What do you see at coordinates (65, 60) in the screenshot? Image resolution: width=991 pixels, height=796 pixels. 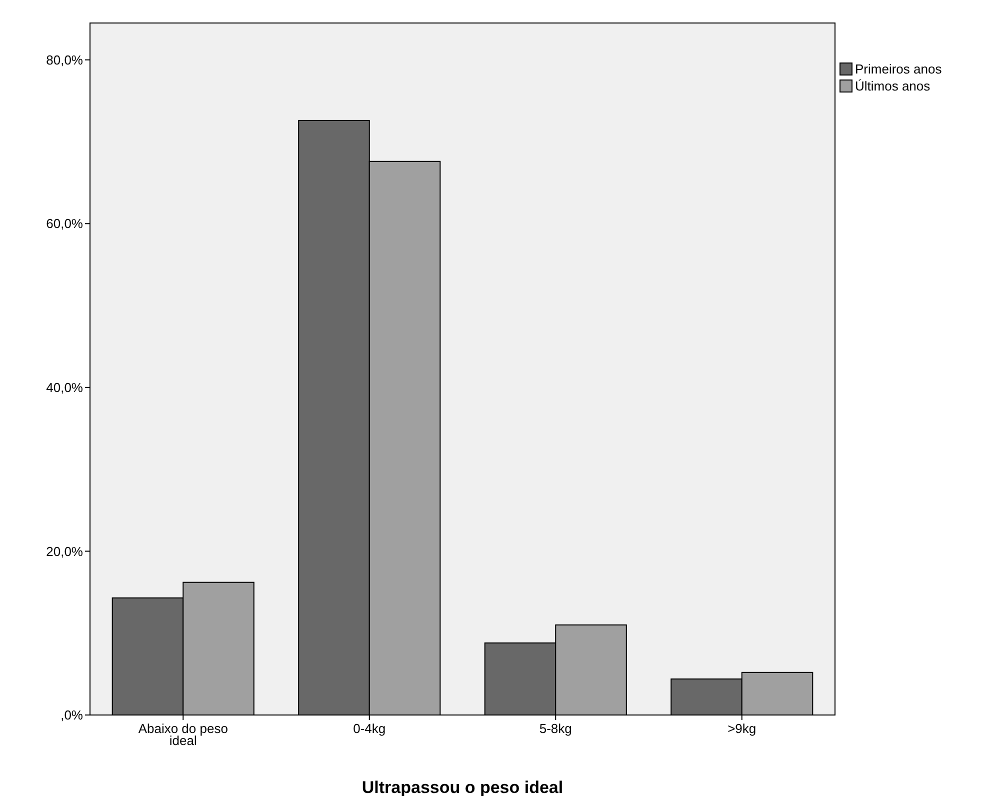 I see `y-tick-label: 80,0%` at bounding box center [65, 60].